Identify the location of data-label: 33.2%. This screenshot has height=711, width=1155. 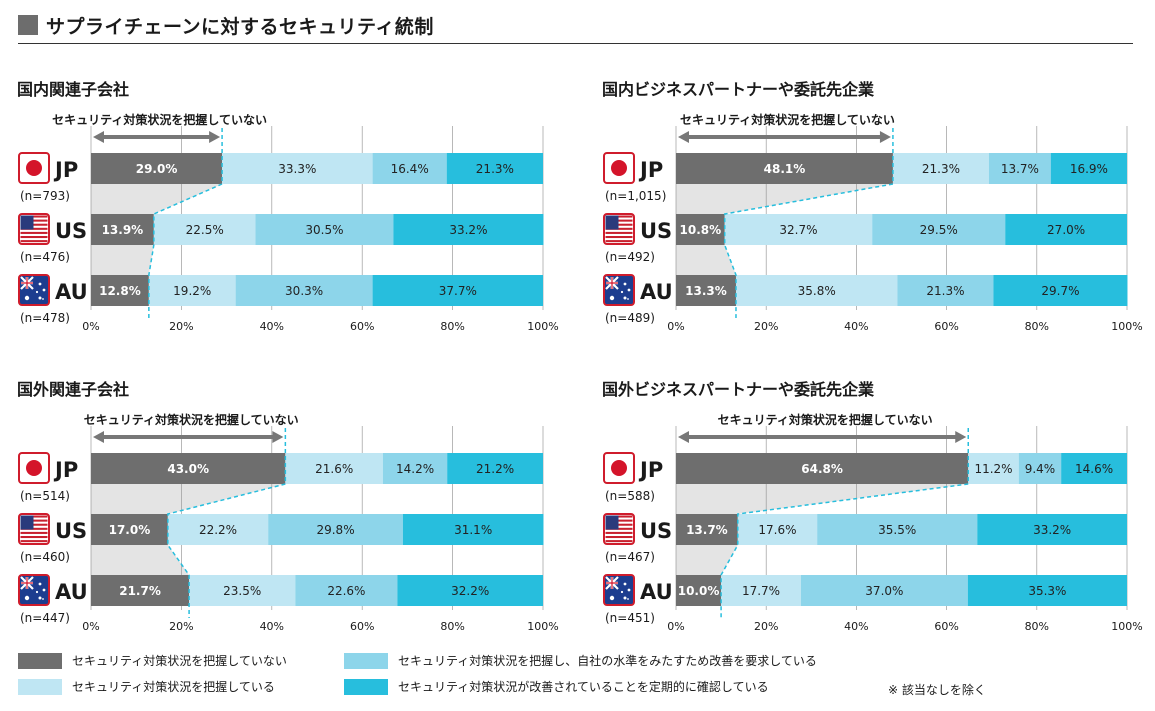
(1052, 530).